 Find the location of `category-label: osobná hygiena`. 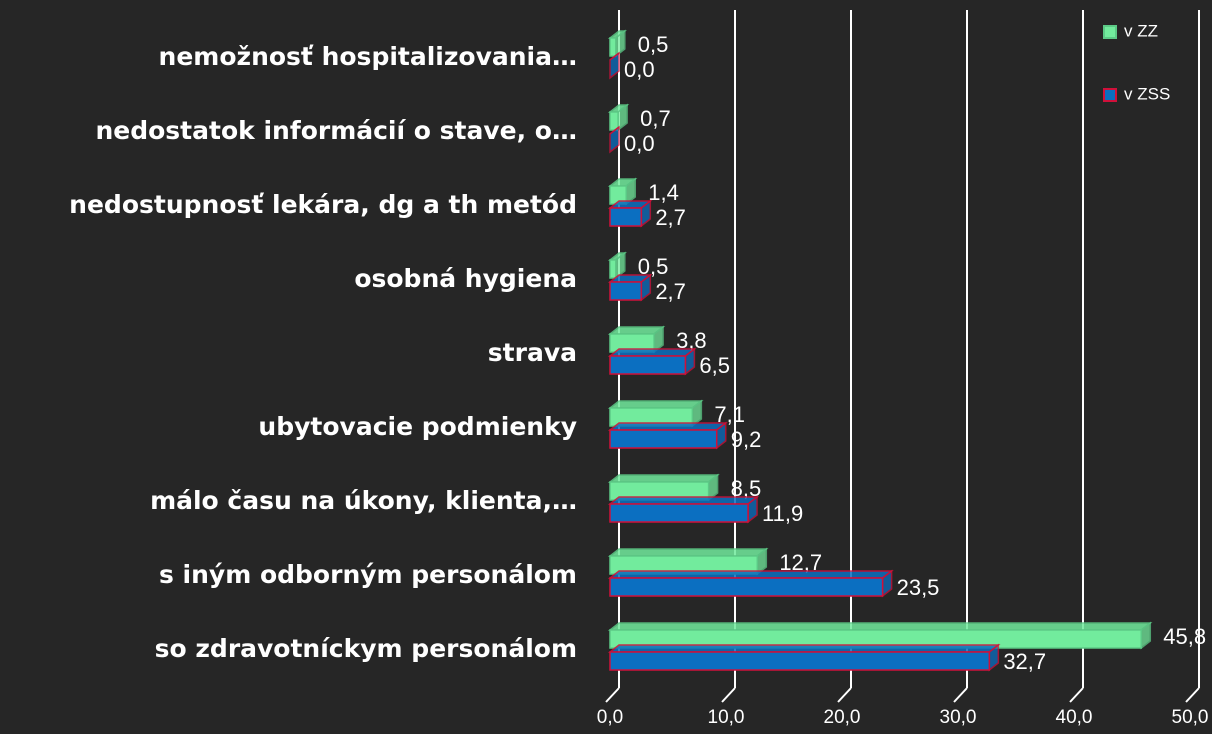

category-label: osobná hygiena is located at coordinates (465, 278).